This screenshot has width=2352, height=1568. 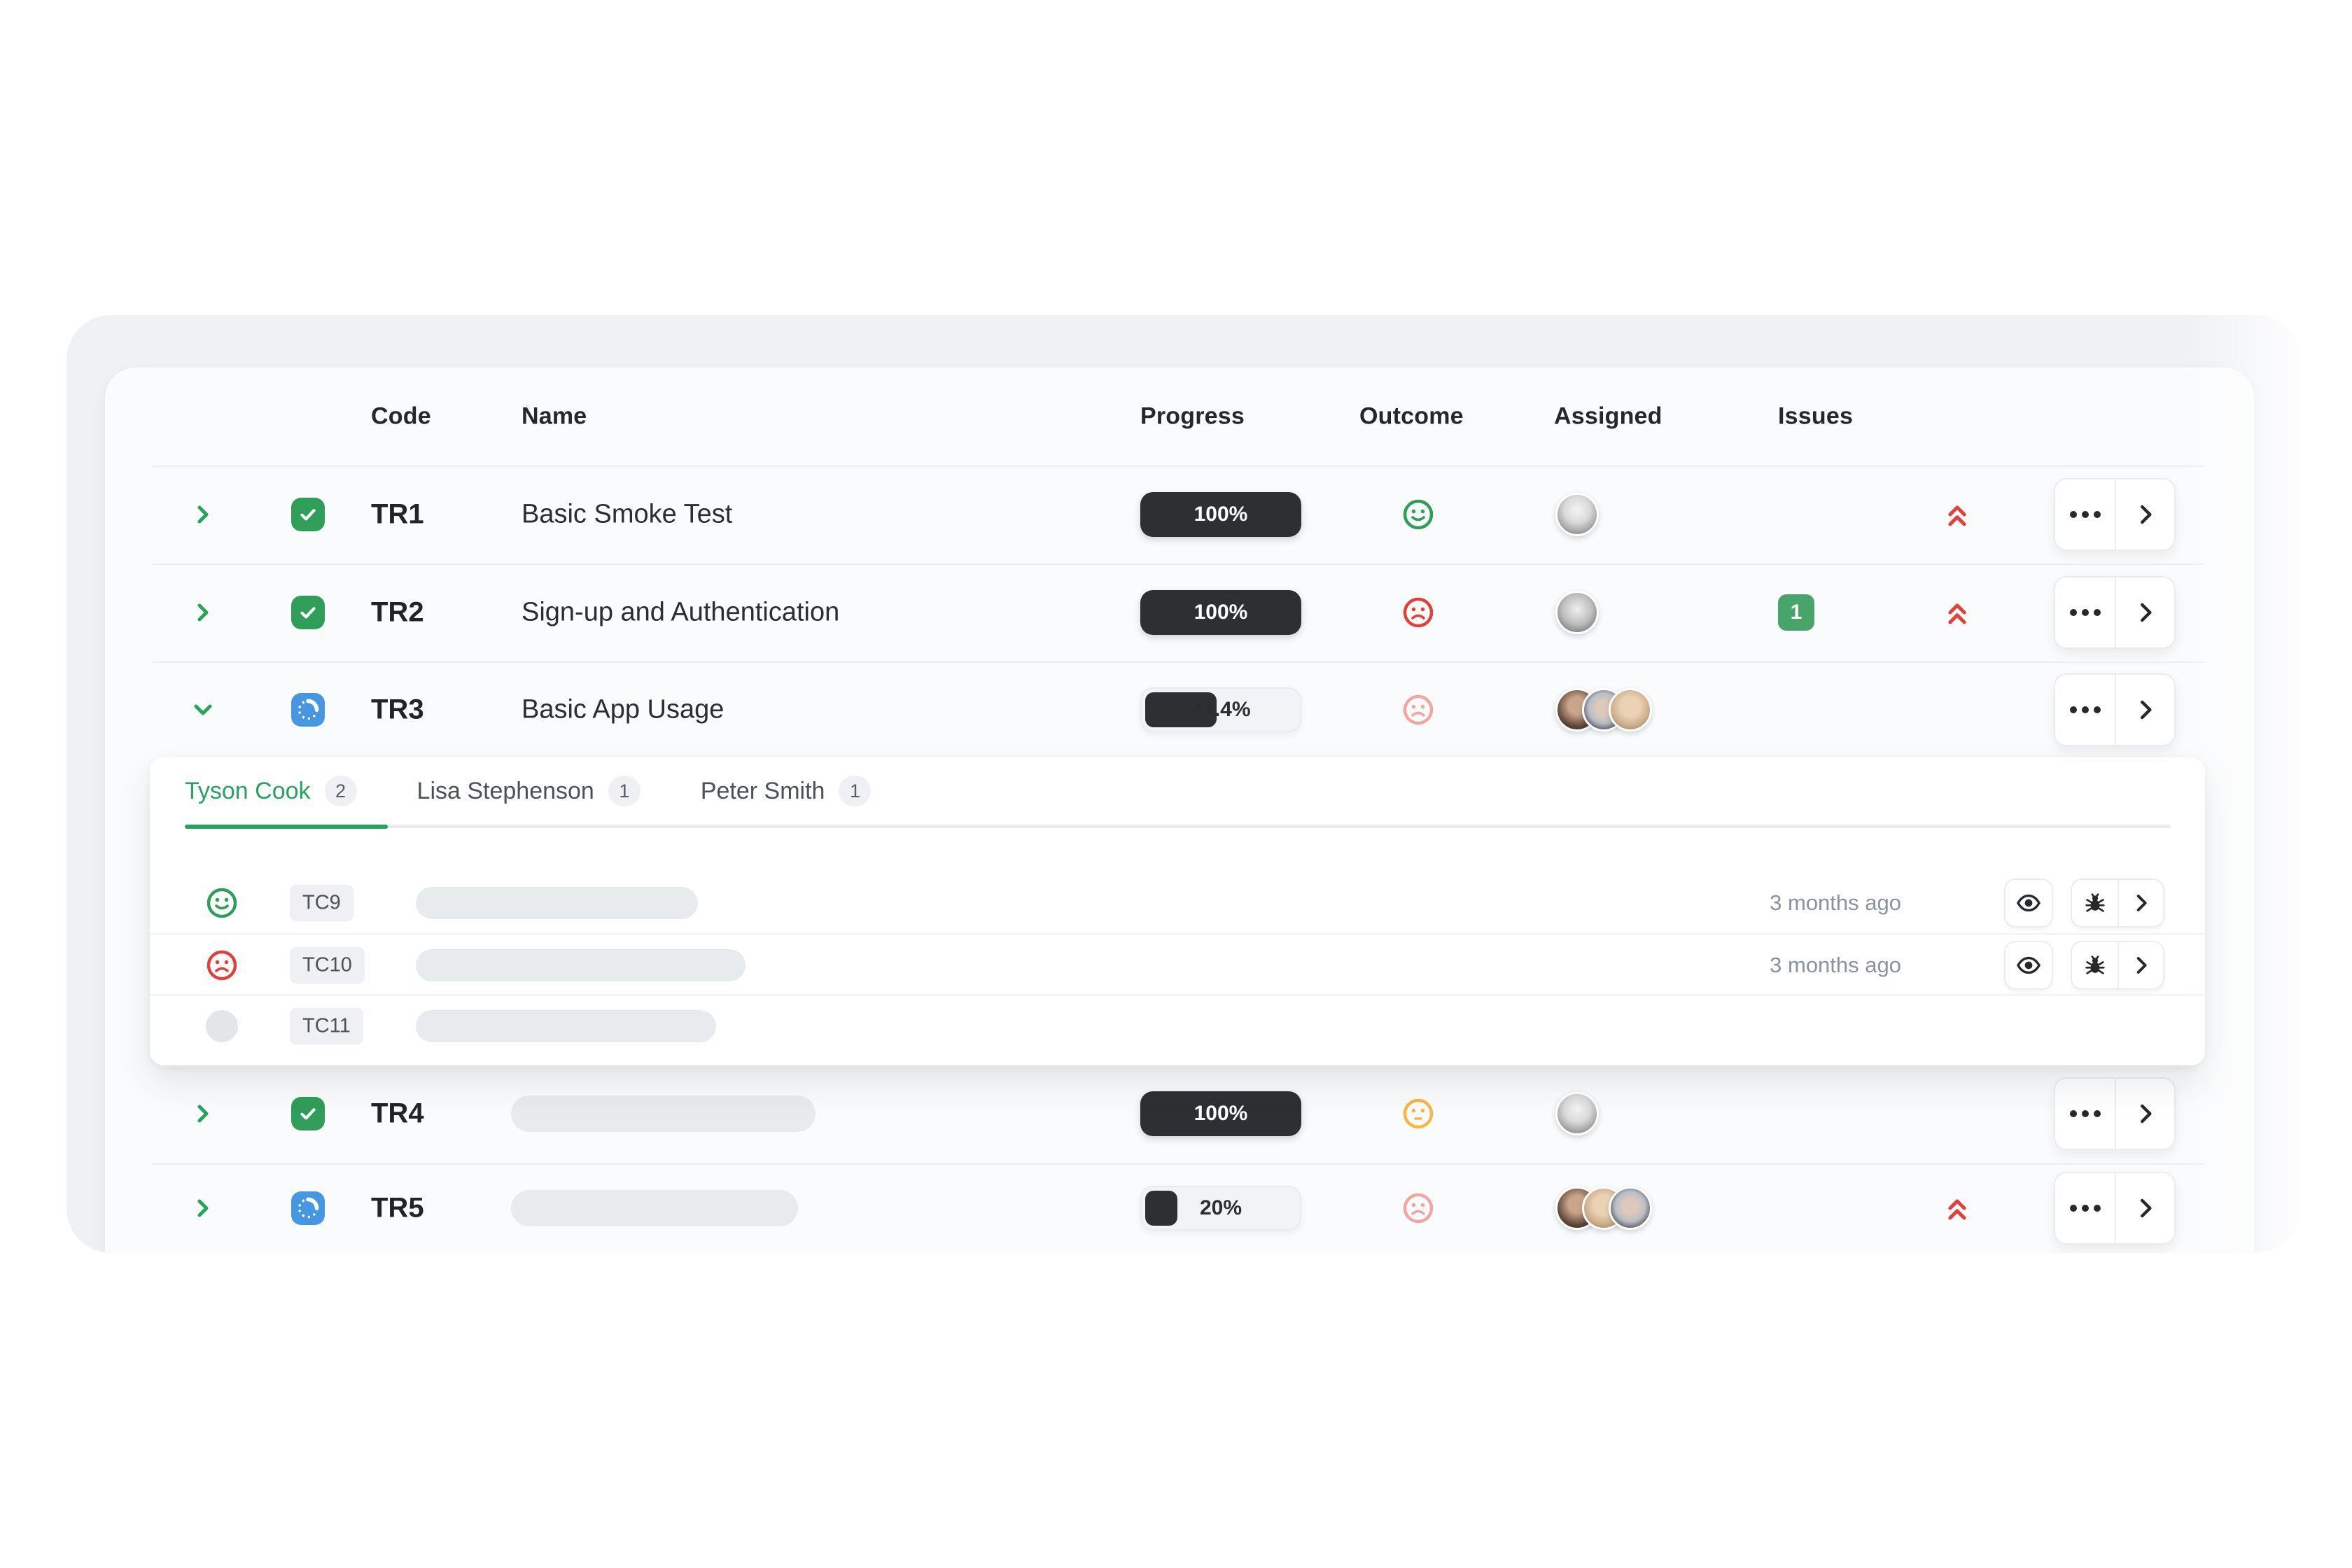 What do you see at coordinates (203, 709) in the screenshot?
I see `collapse-row-button` at bounding box center [203, 709].